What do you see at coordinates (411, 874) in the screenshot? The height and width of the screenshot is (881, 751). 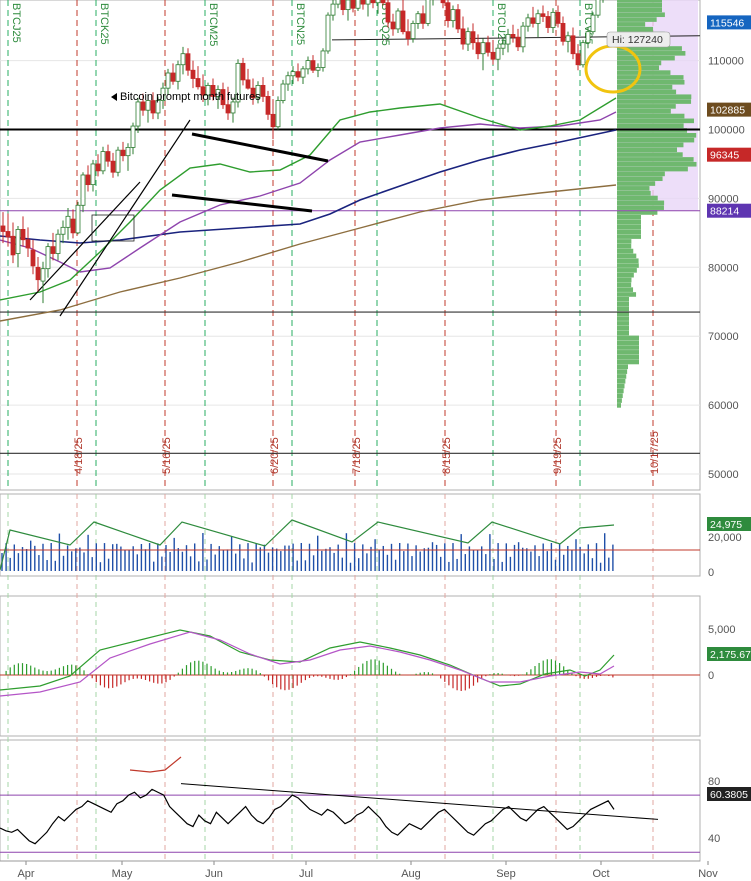 I see `x-tick-label: Aug` at bounding box center [411, 874].